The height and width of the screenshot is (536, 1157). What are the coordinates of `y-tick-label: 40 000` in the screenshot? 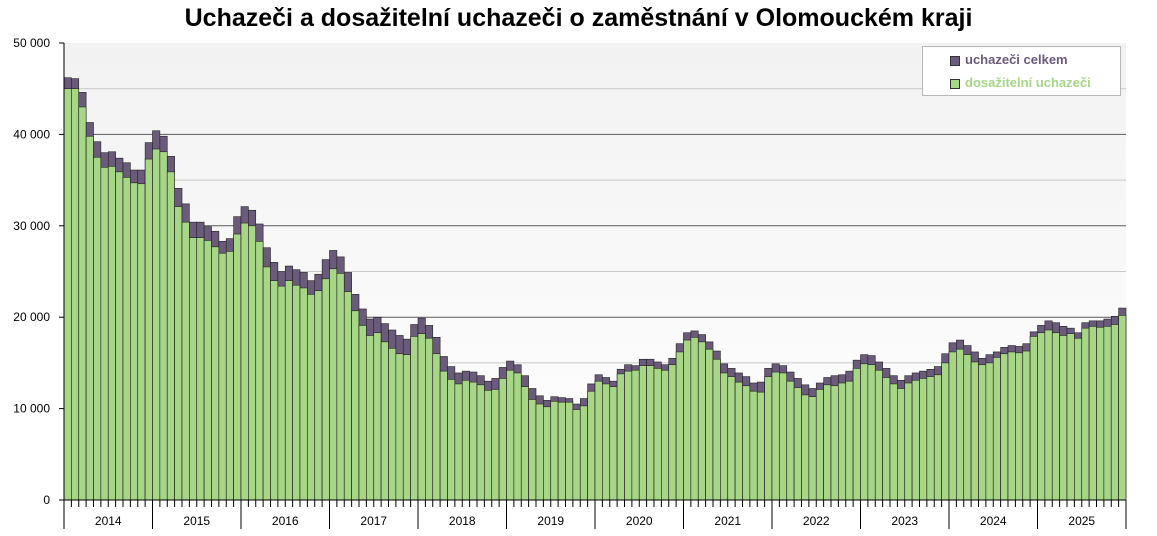 It's located at (31, 134).